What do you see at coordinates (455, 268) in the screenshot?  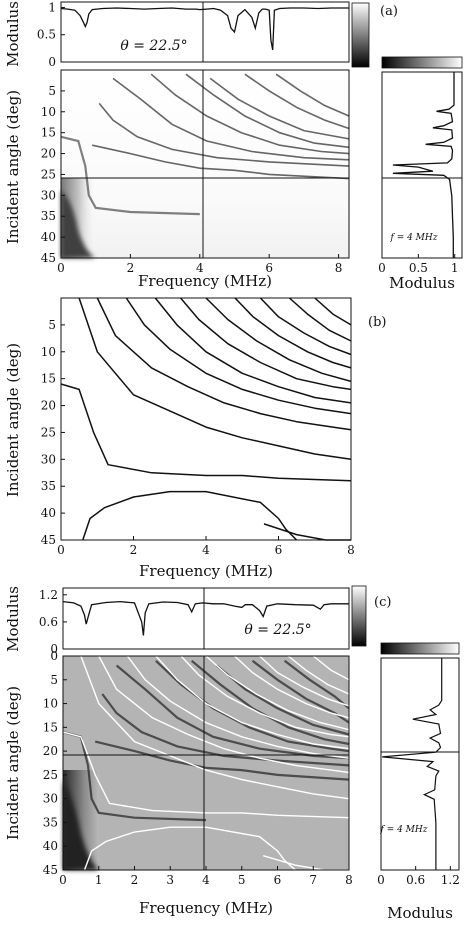 I see `panel-a-angle-x-tick-label: 1` at bounding box center [455, 268].